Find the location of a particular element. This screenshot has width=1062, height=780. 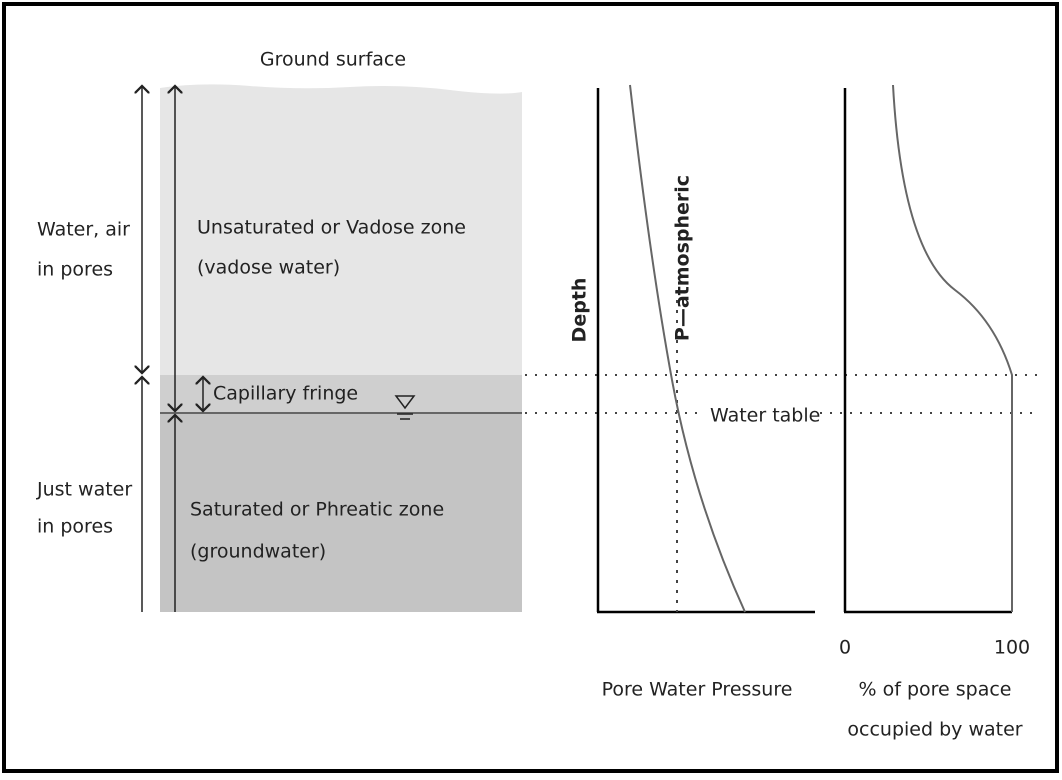

phreatic-zone is located at coordinates (341, 512).